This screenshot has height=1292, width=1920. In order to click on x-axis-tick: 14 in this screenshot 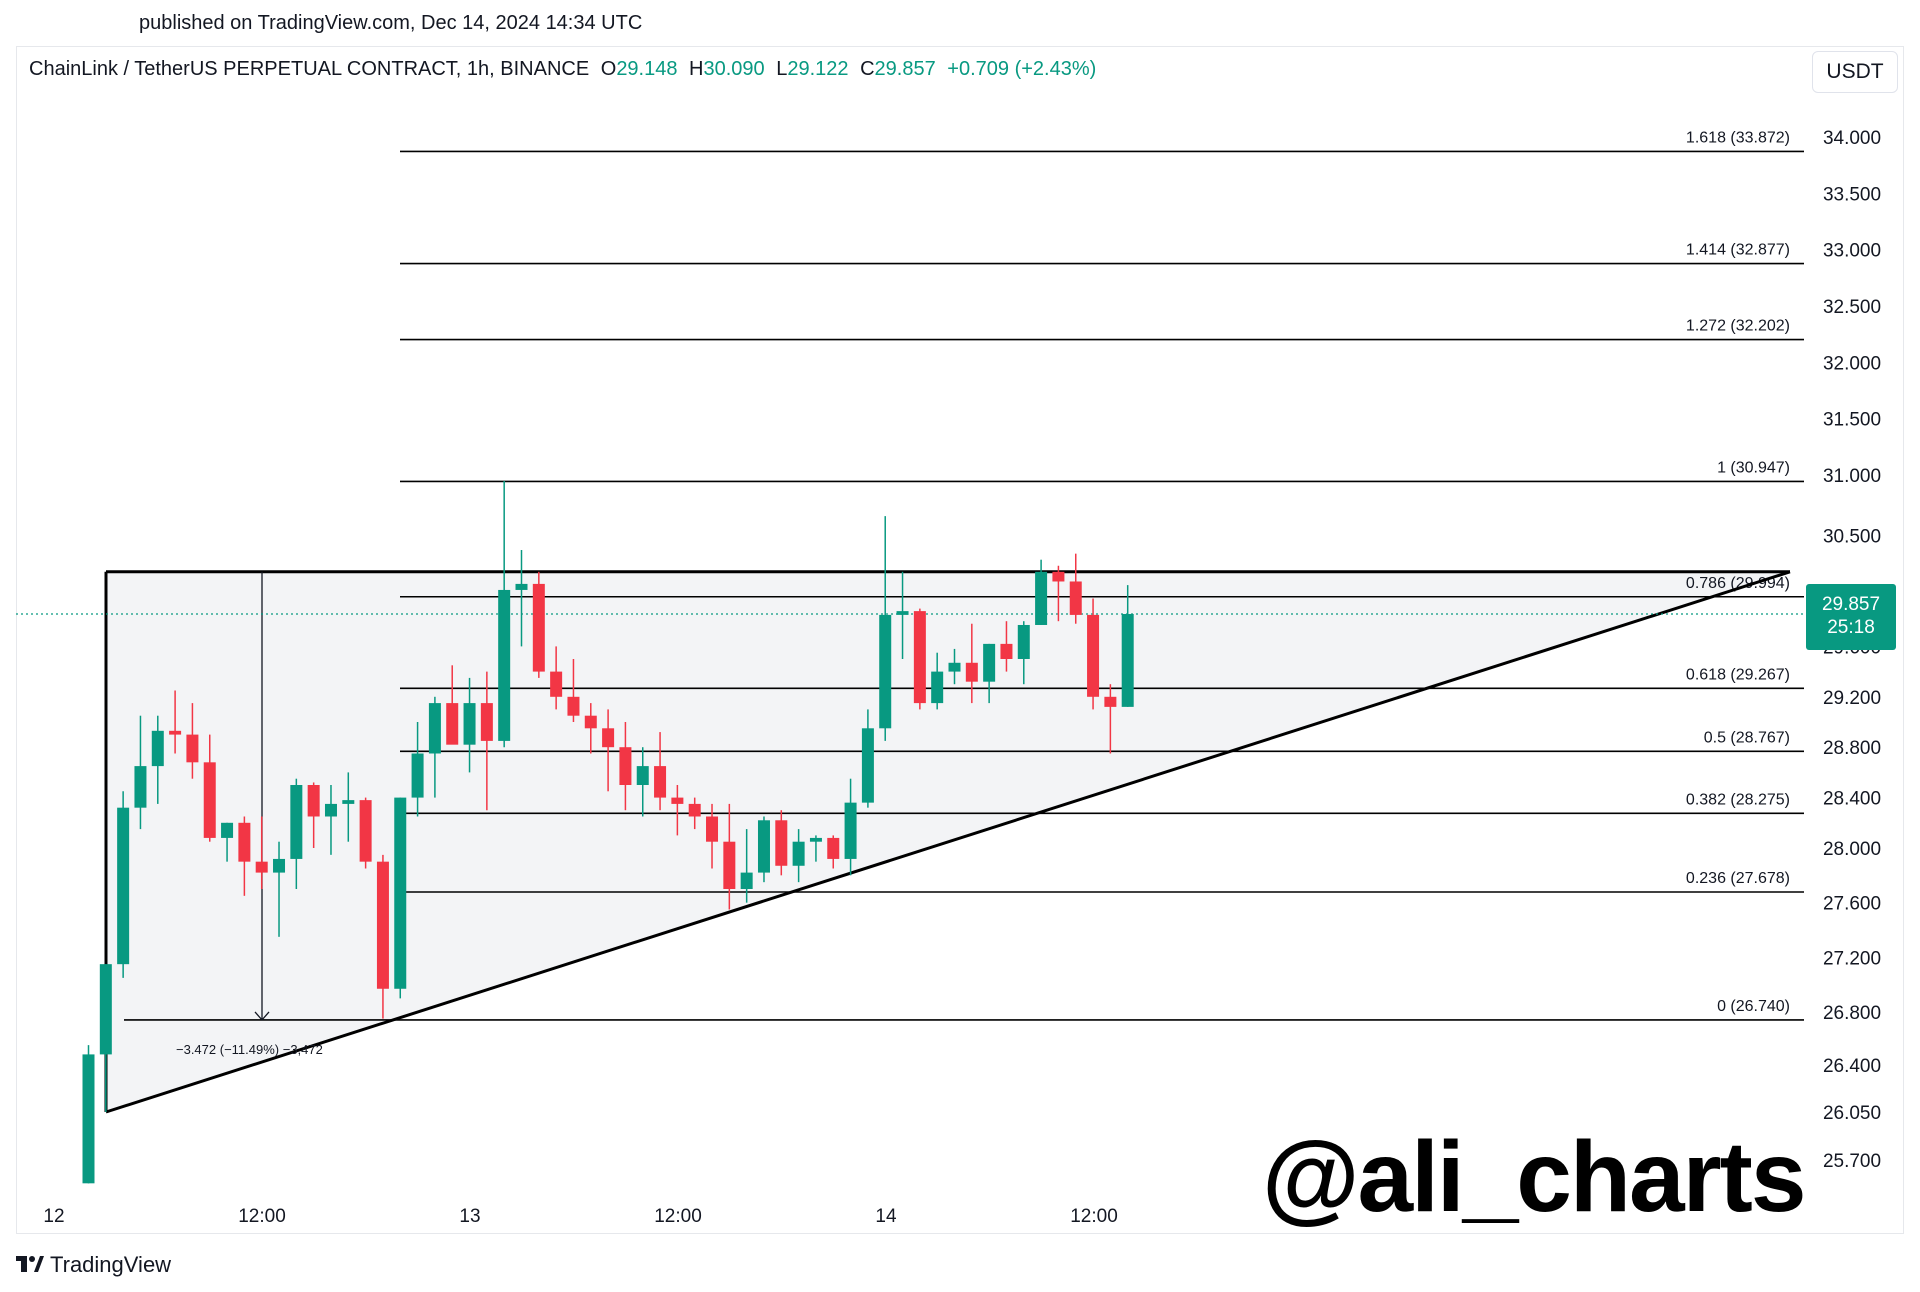, I will do `click(886, 1216)`.